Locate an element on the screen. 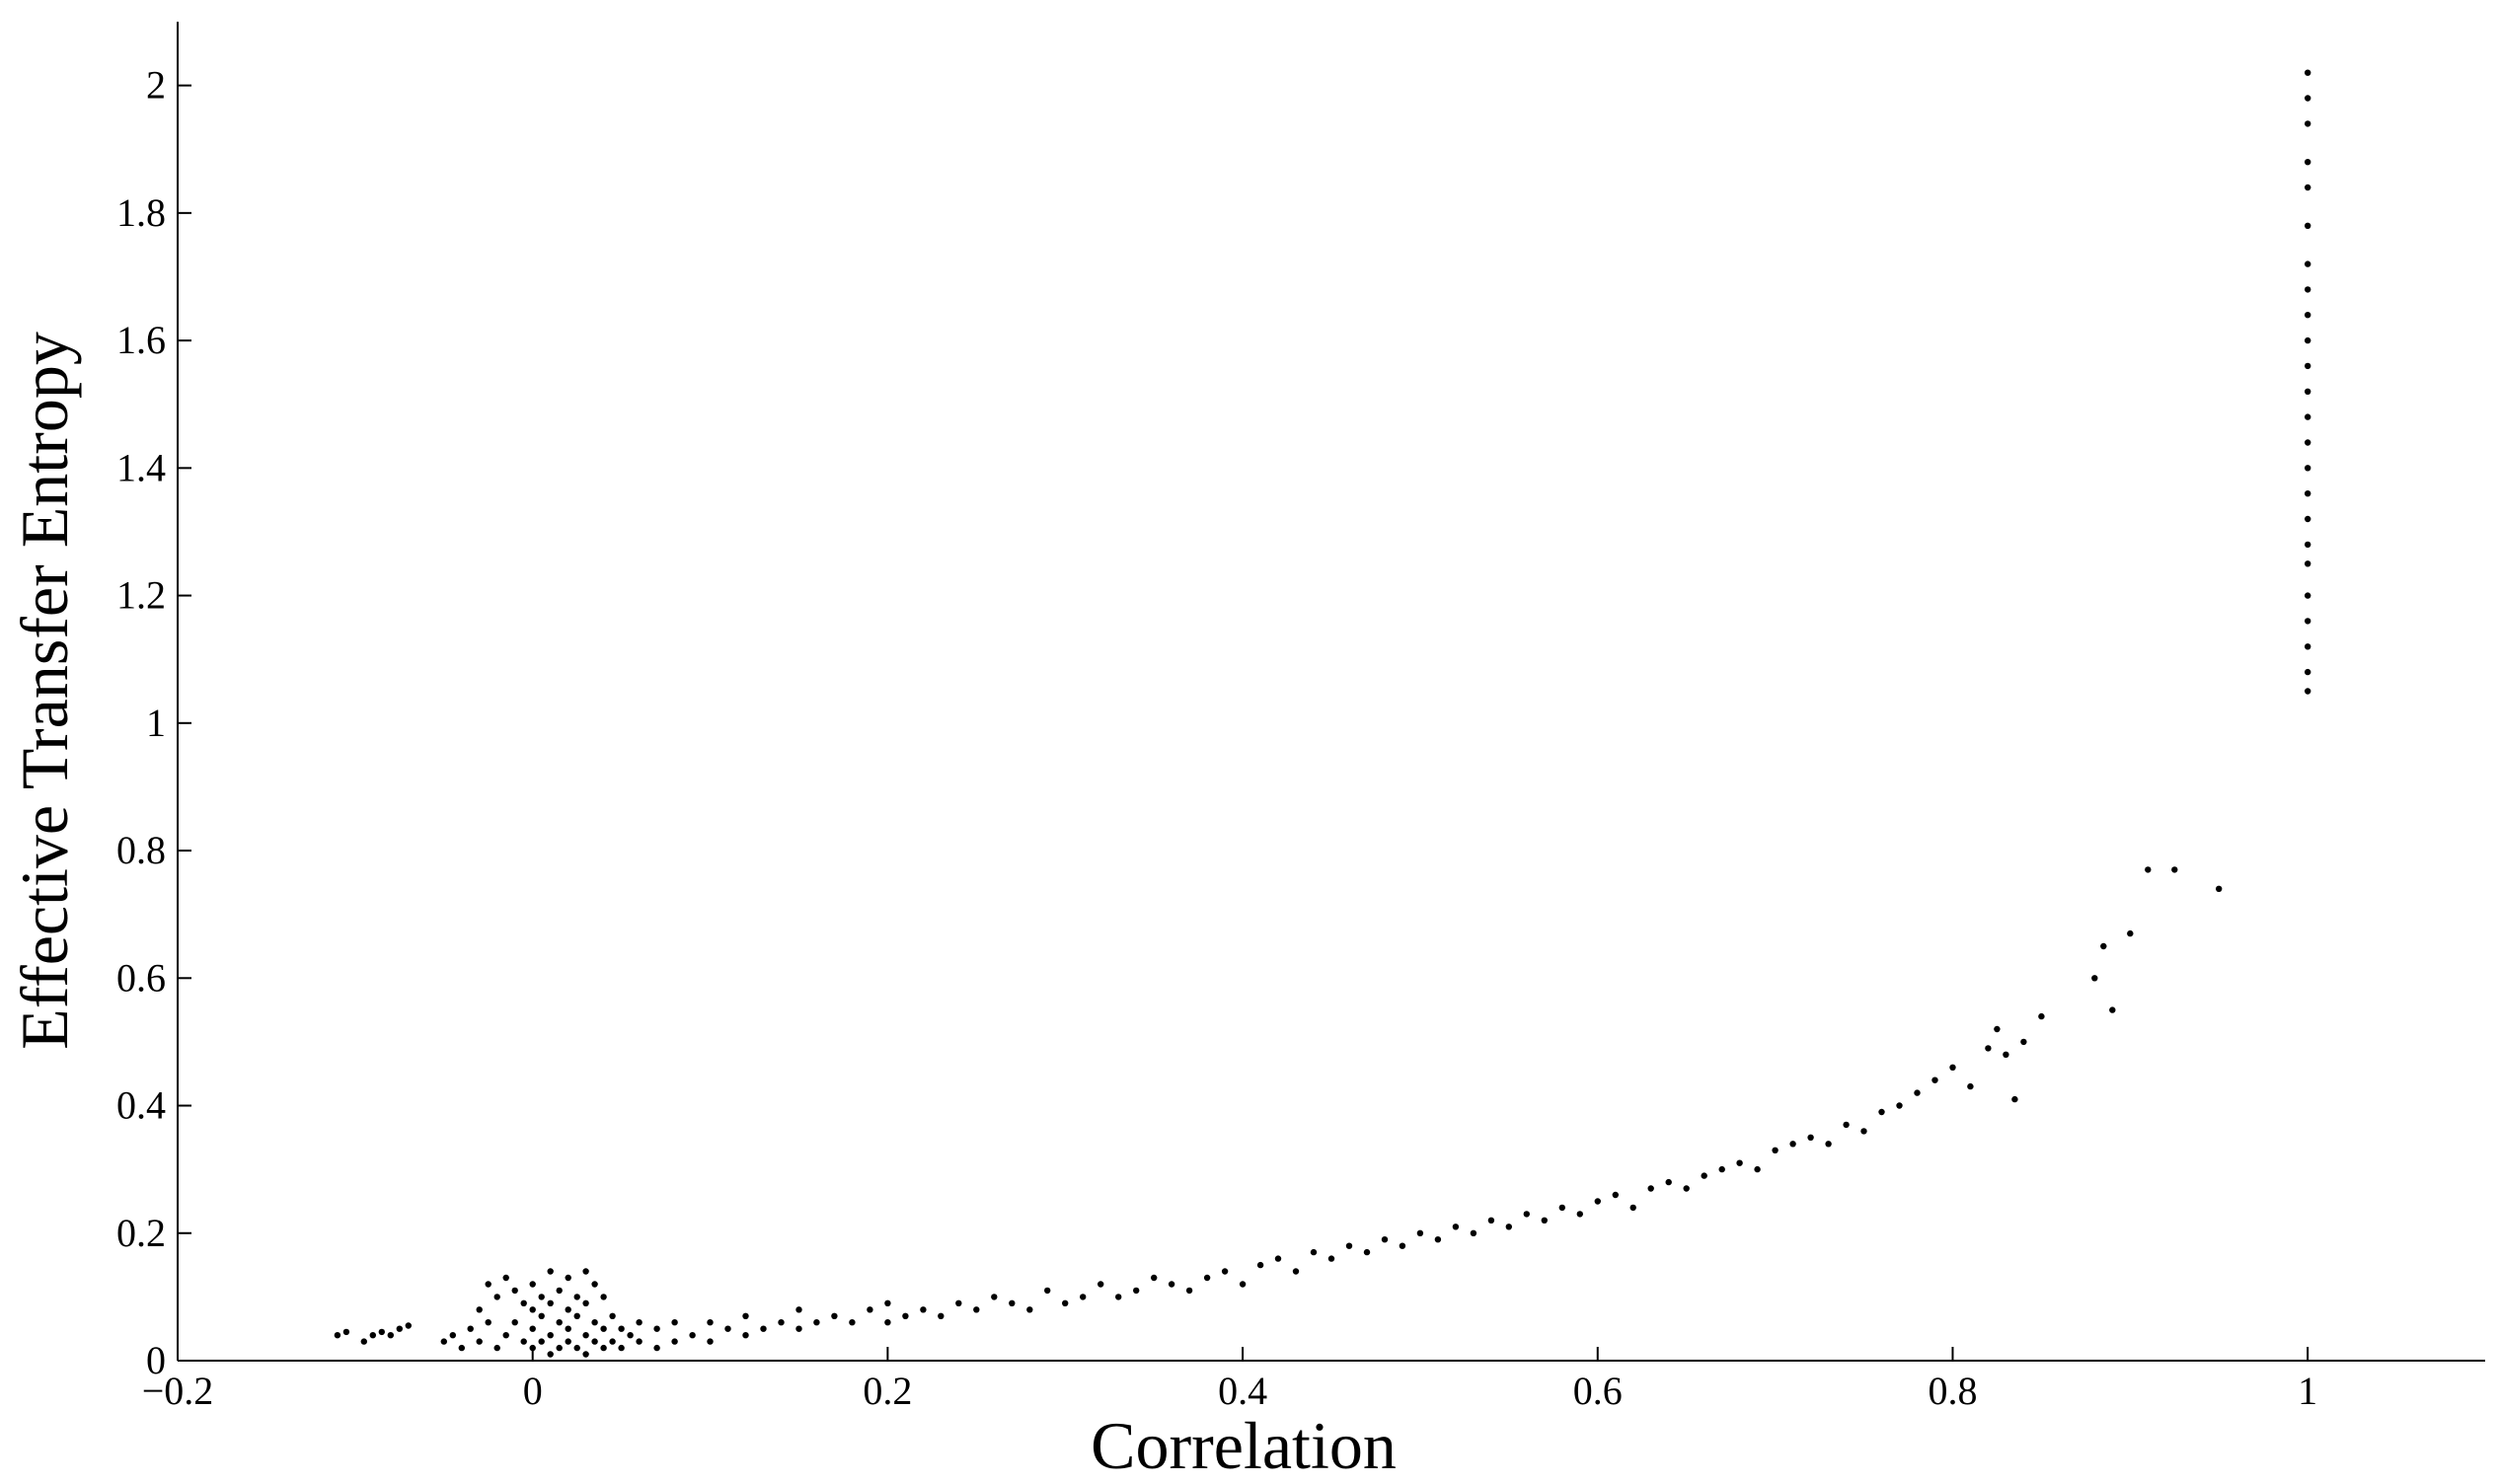 This screenshot has height=1484, width=2498. y-tick-label: 0.6 is located at coordinates (141, 977).